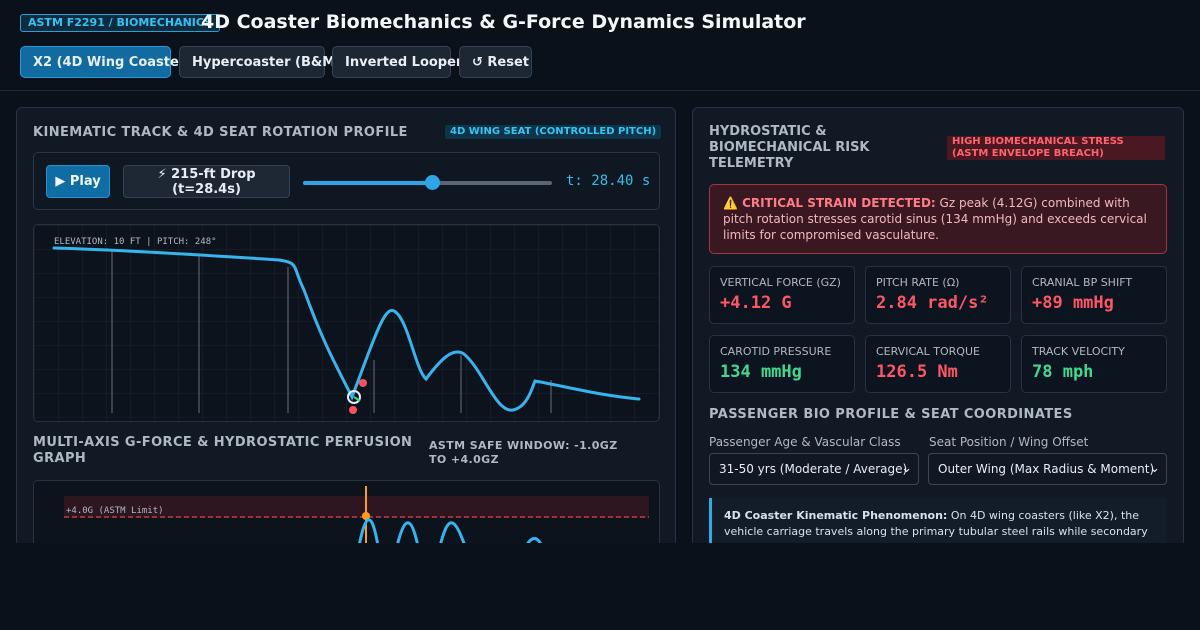 The width and height of the screenshot is (1200, 630). What do you see at coordinates (891, 414) in the screenshot?
I see `bio-profile-title: PASSENGER BIO PROFILE & SEAT COORDINATES` at bounding box center [891, 414].